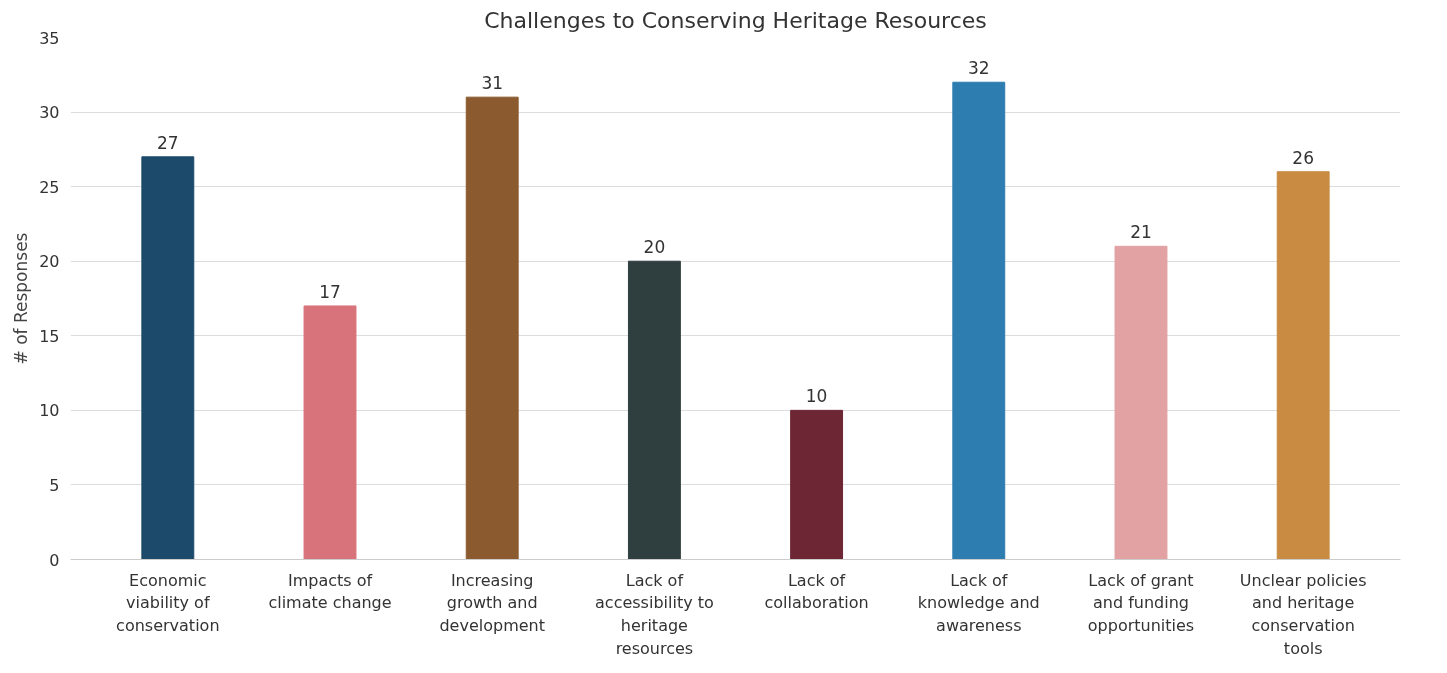  Describe the element at coordinates (1303, 614) in the screenshot. I see `x-tick-label: Unclear policies and heritage conservation tools` at that location.